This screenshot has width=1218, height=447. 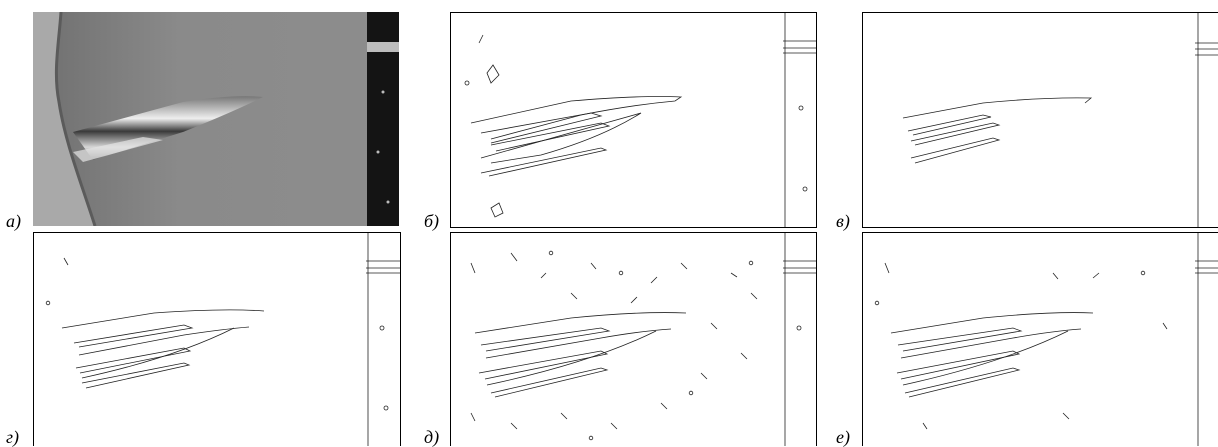 What do you see at coordinates (843, 221) in the screenshot?
I see `panel-label-v: в)` at bounding box center [843, 221].